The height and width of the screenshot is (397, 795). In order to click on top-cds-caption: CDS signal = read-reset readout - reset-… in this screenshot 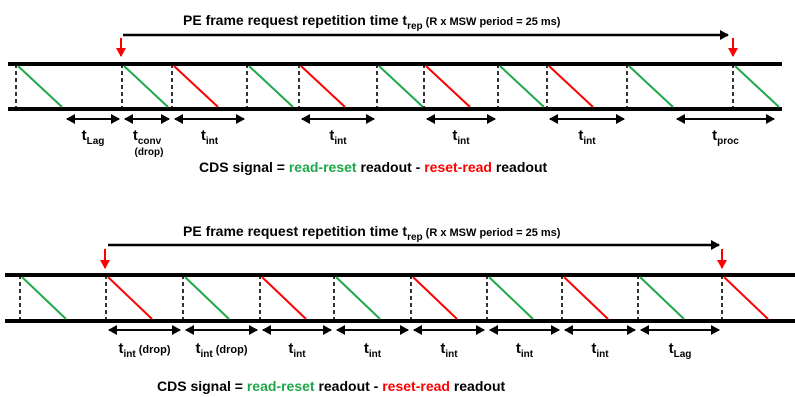, I will do `click(373, 167)`.